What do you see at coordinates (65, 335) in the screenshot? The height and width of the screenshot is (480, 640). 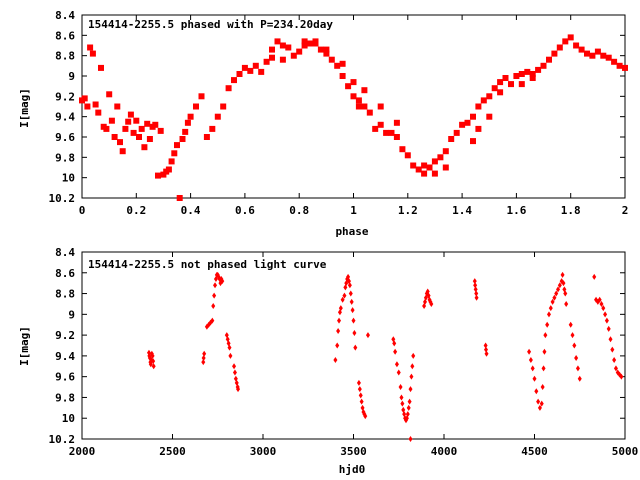 I see `y-tick-label: 9.2` at bounding box center [65, 335].